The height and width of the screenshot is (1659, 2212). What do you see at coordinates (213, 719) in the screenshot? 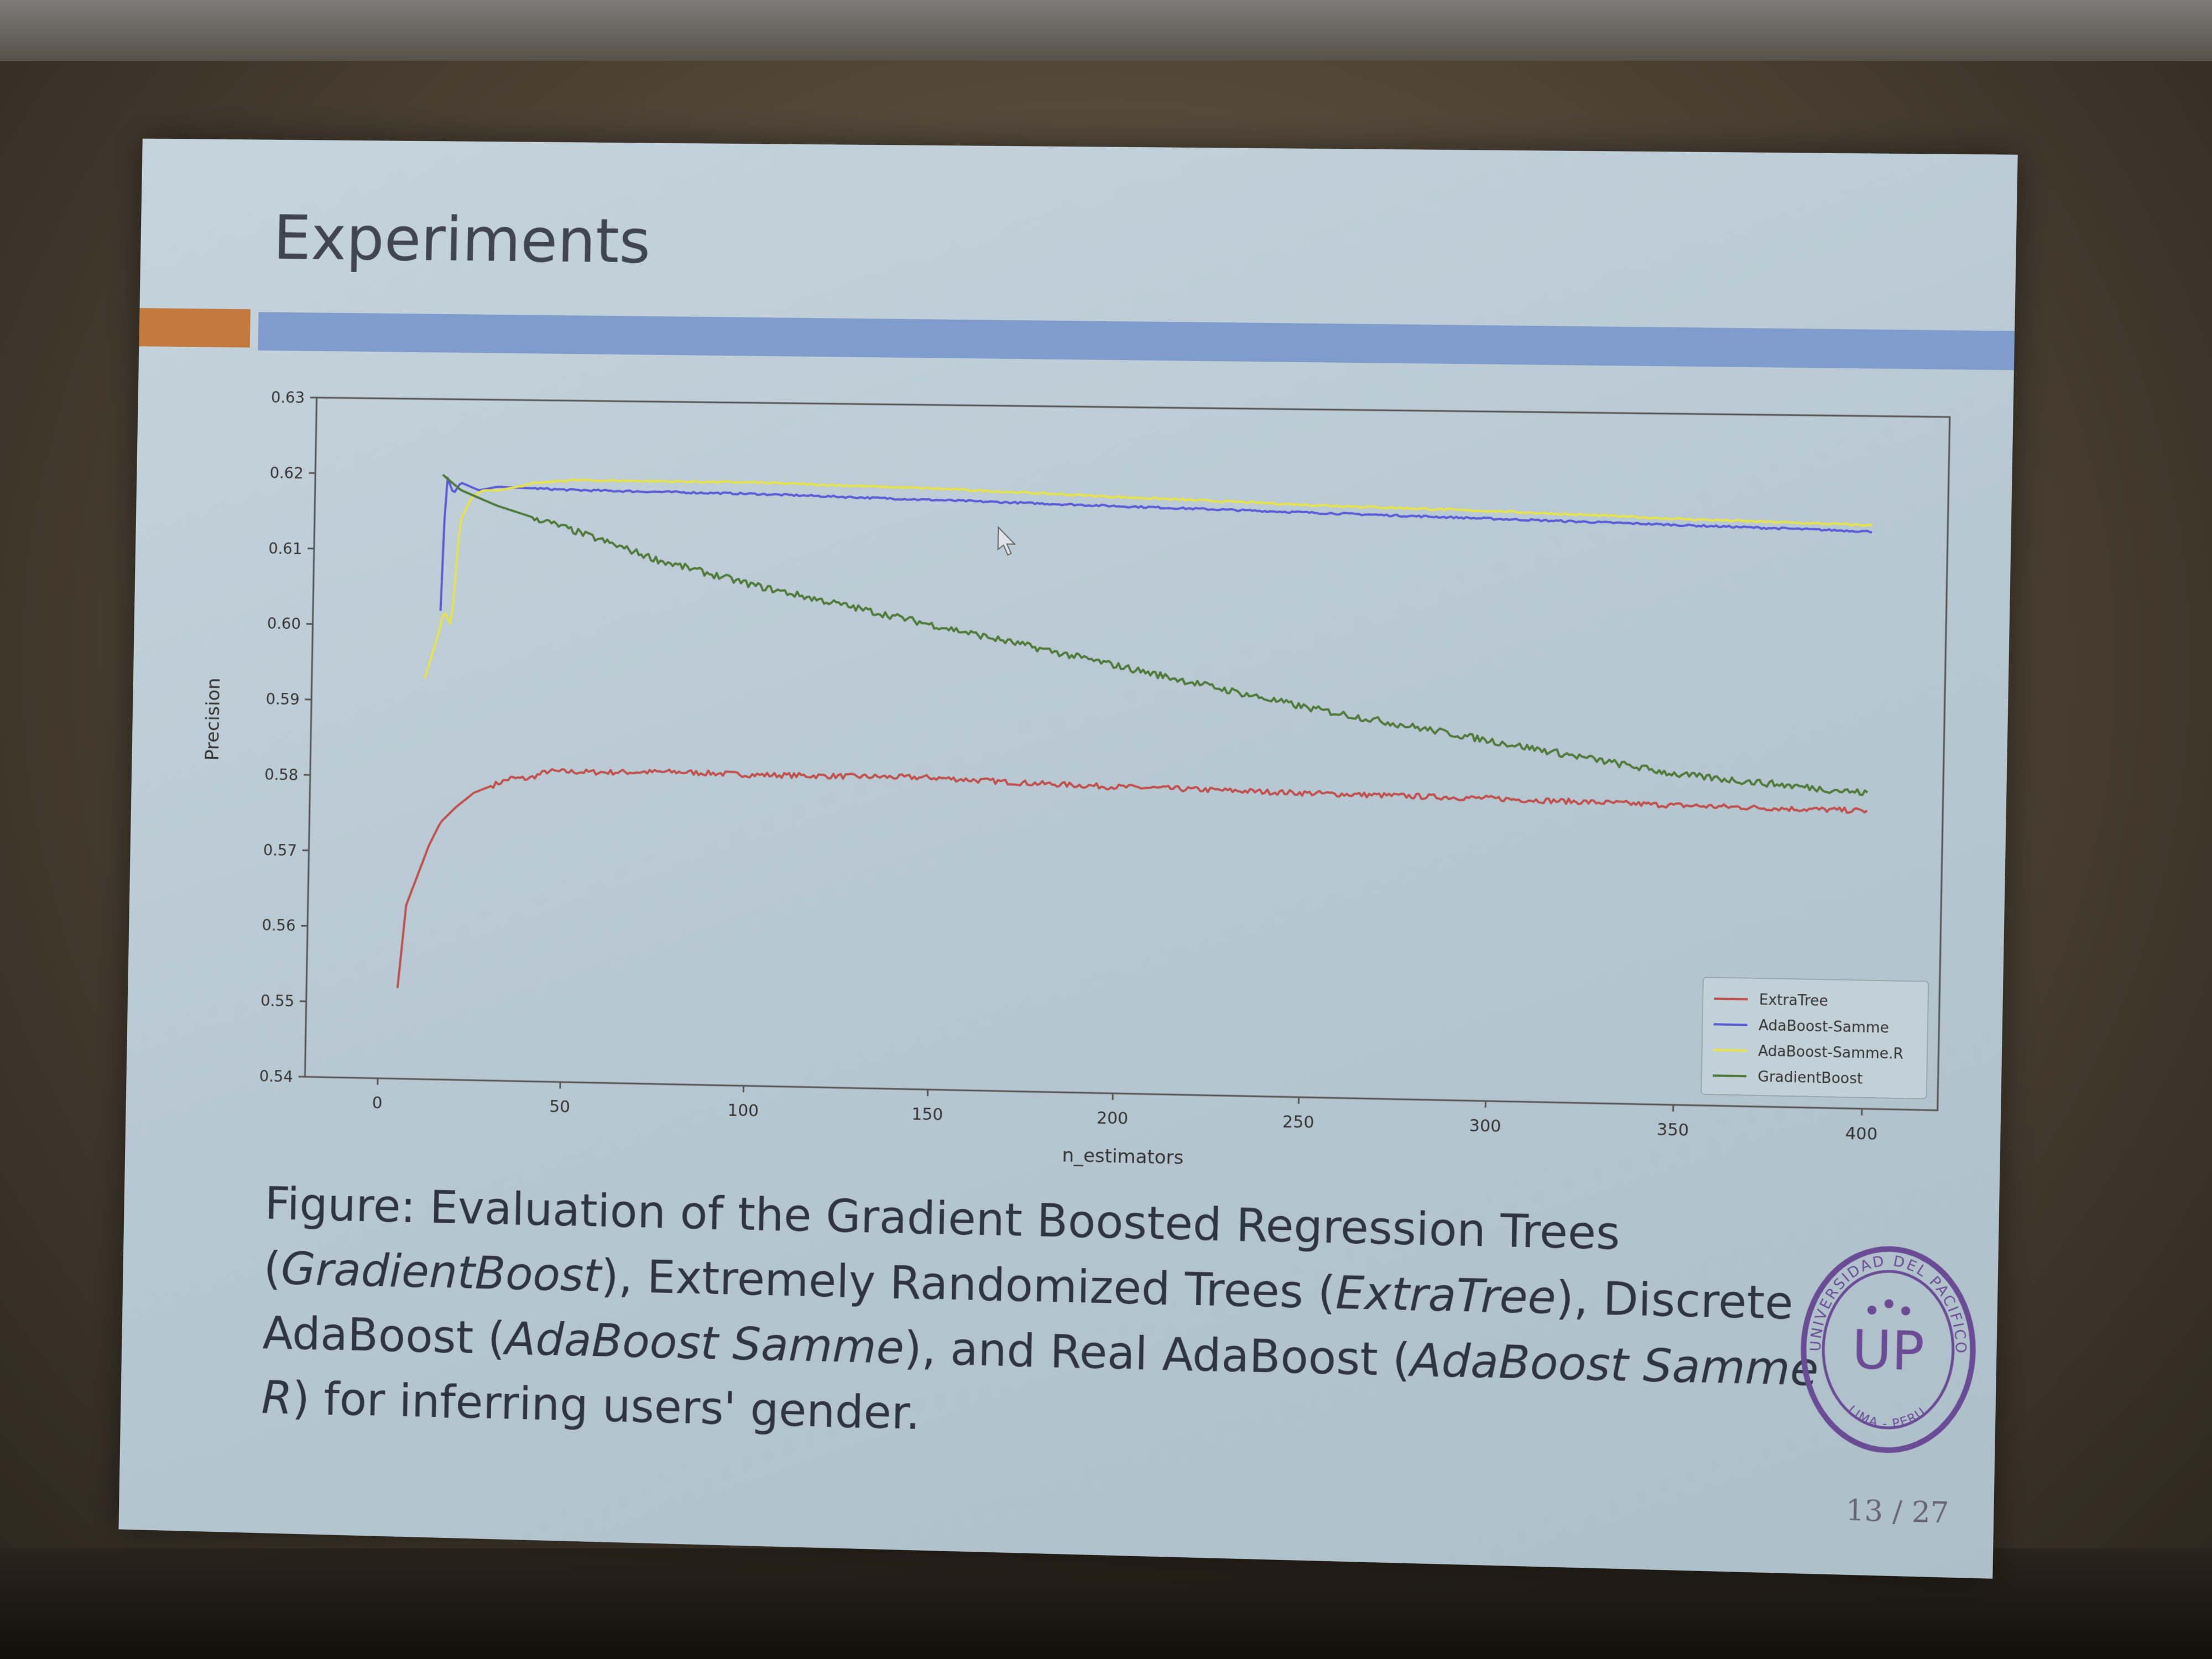
I see `y-axis-label: Precision` at bounding box center [213, 719].